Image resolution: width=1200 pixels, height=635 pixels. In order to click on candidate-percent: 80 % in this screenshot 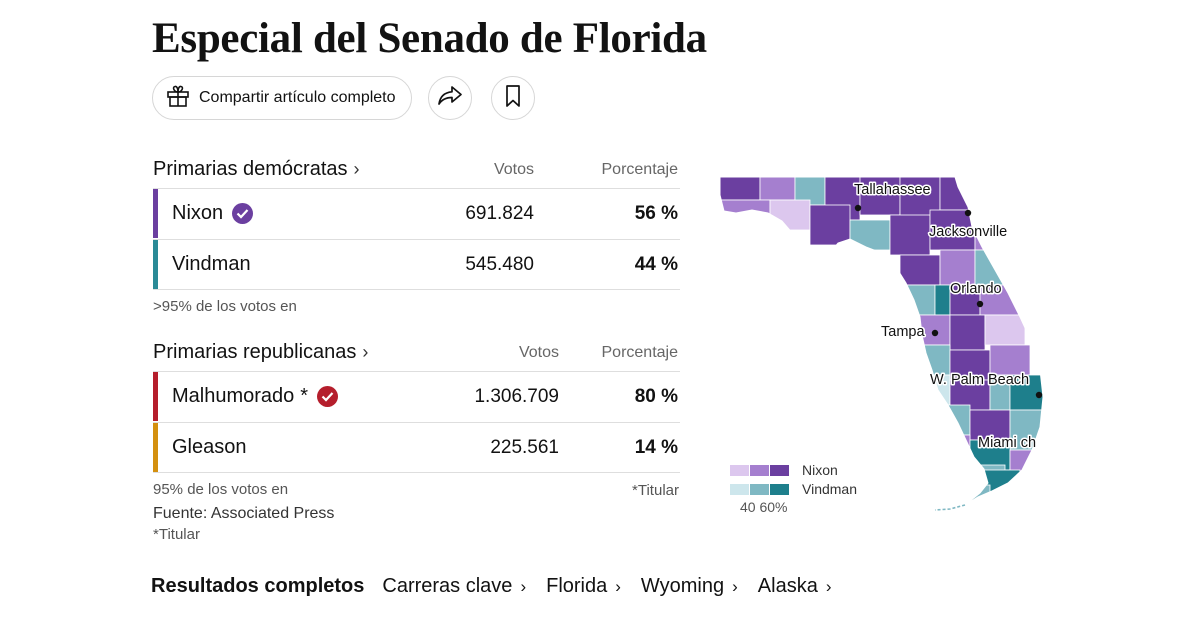, I will do `click(656, 396)`.